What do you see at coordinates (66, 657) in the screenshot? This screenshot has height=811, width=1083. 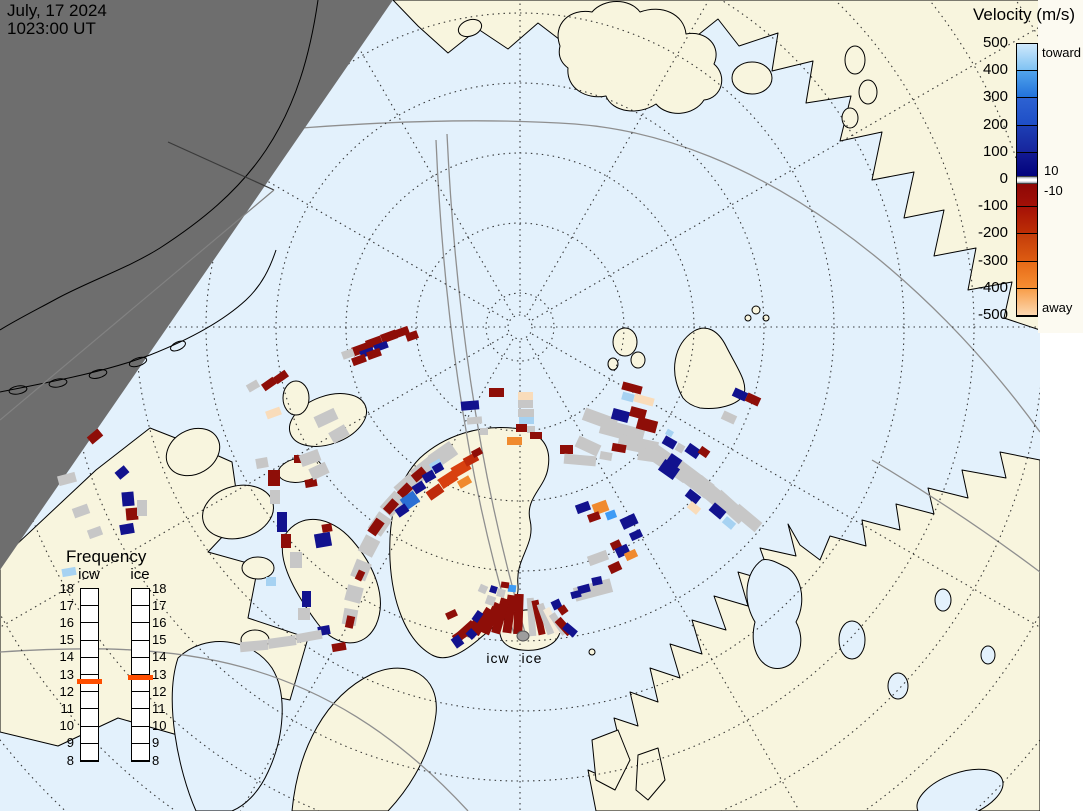 I see `freq-tick: 14` at bounding box center [66, 657].